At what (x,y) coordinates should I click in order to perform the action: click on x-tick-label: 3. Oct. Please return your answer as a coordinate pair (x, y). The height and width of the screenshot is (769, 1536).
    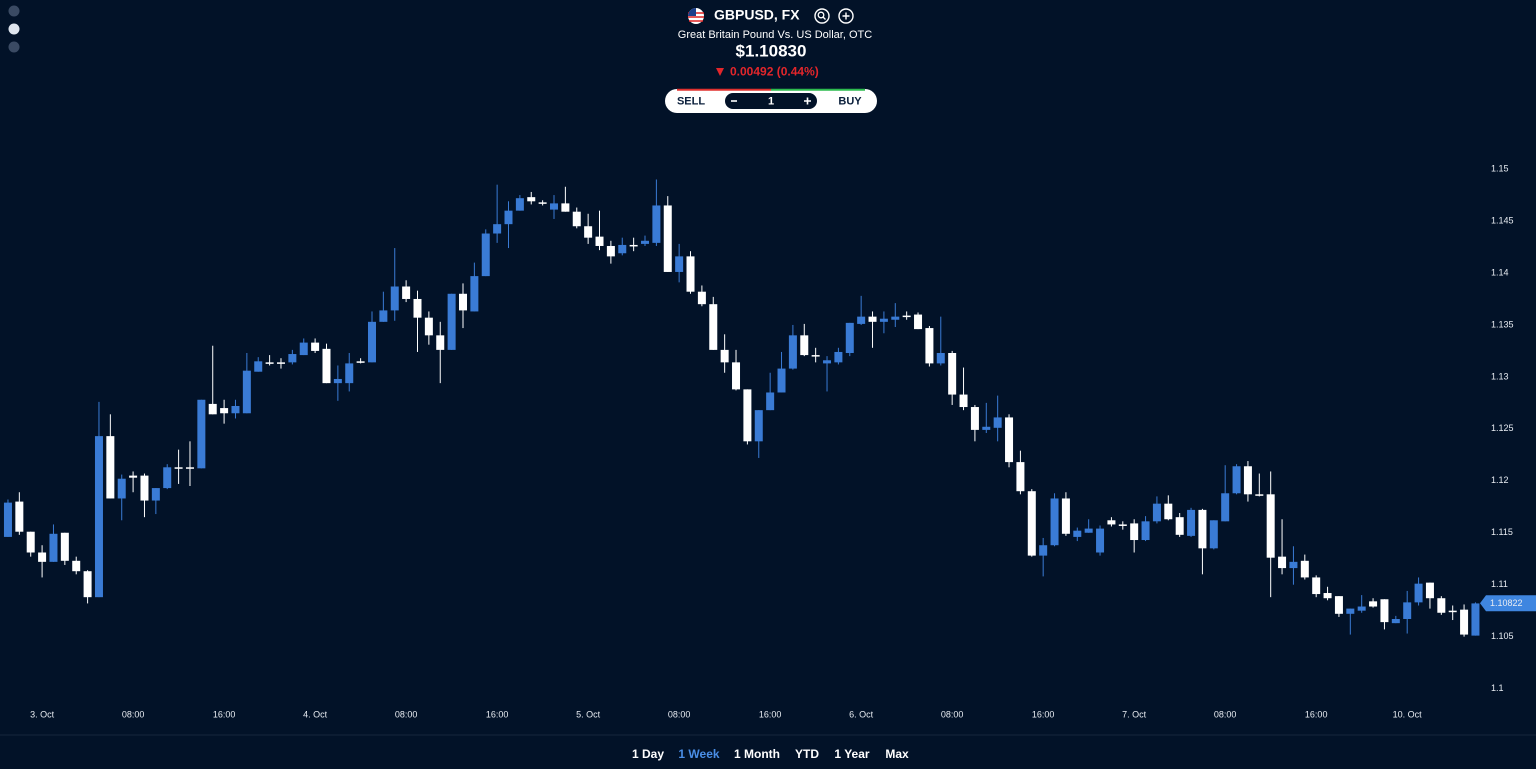
    Looking at the image, I should click on (42, 714).